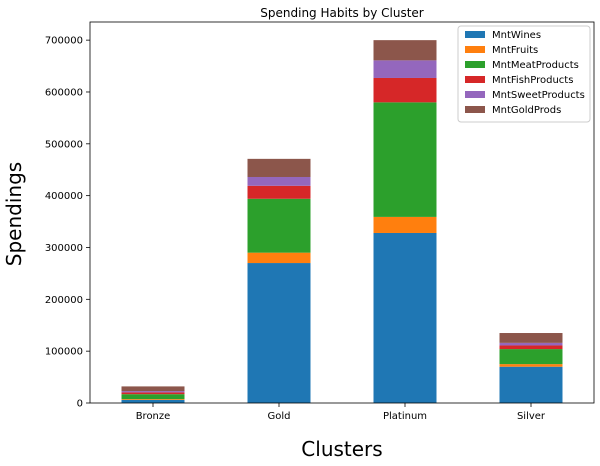 Image resolution: width=600 pixels, height=466 pixels. I want to click on x-tick-label-silver: Silver, so click(531, 416).